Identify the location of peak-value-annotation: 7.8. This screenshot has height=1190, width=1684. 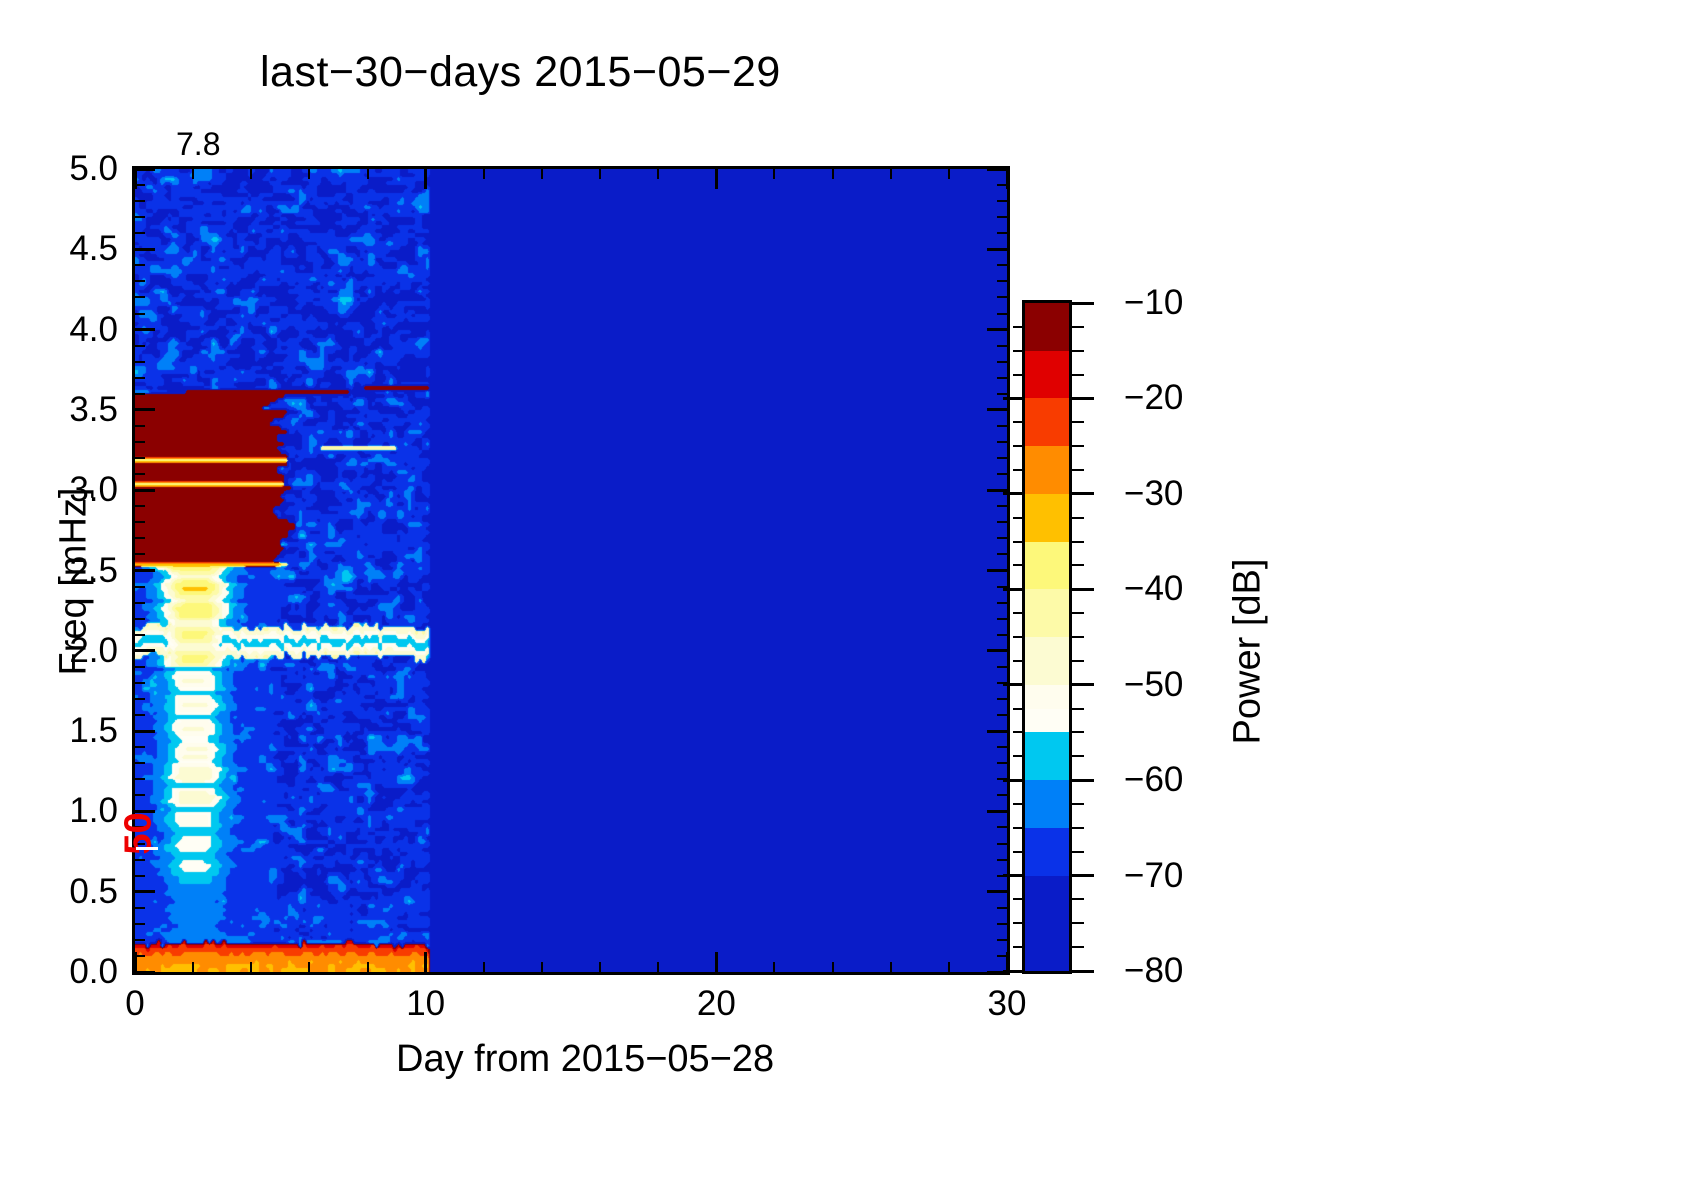
(198, 144).